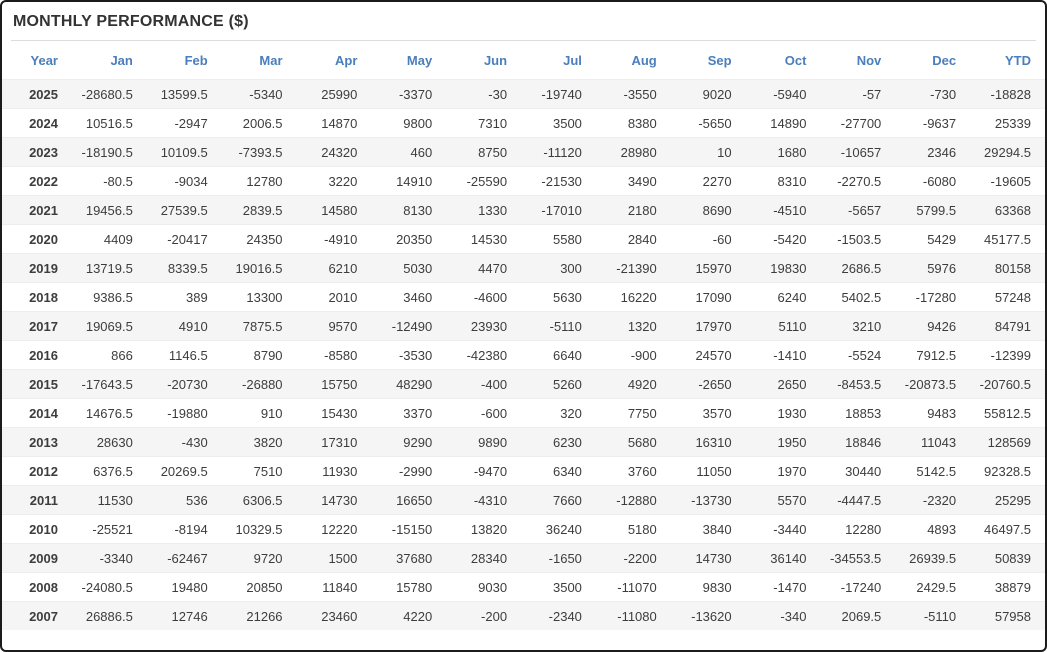 The image size is (1047, 652). I want to click on column-header-feb: Feb, so click(196, 60).